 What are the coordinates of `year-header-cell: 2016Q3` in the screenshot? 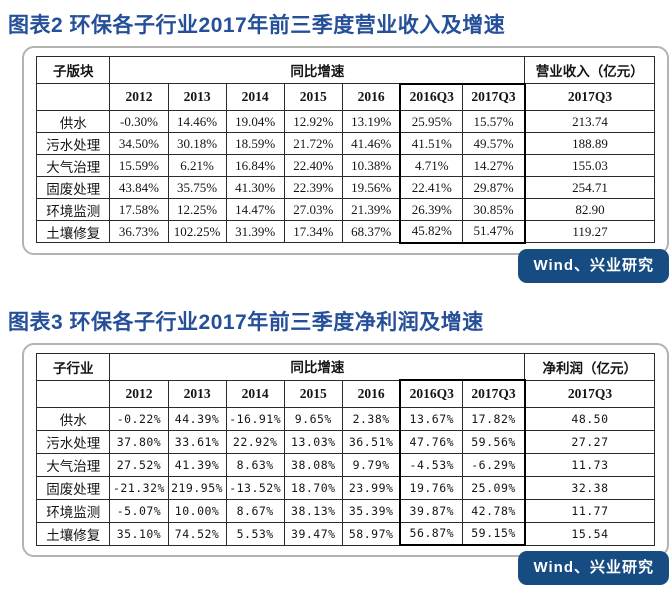 It's located at (431, 96).